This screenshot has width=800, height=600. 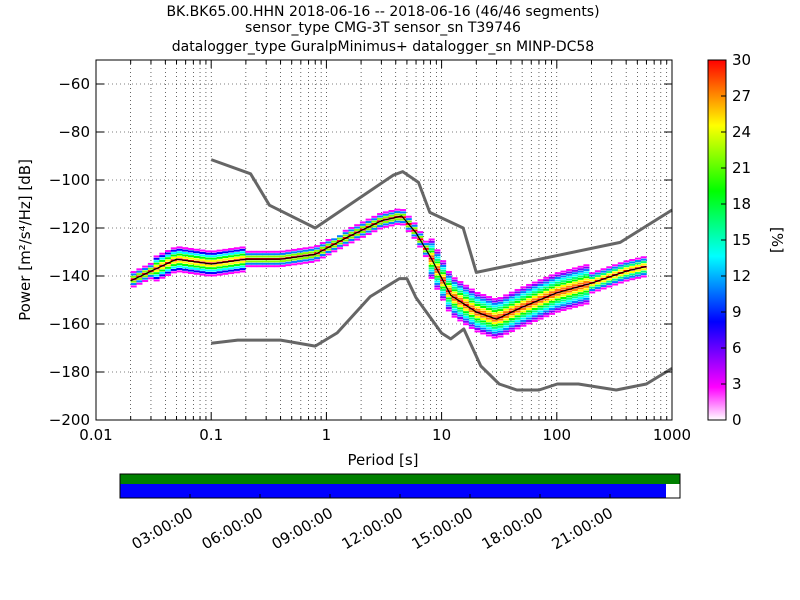 I want to click on x-tick-label: 1, so click(x=327, y=435).